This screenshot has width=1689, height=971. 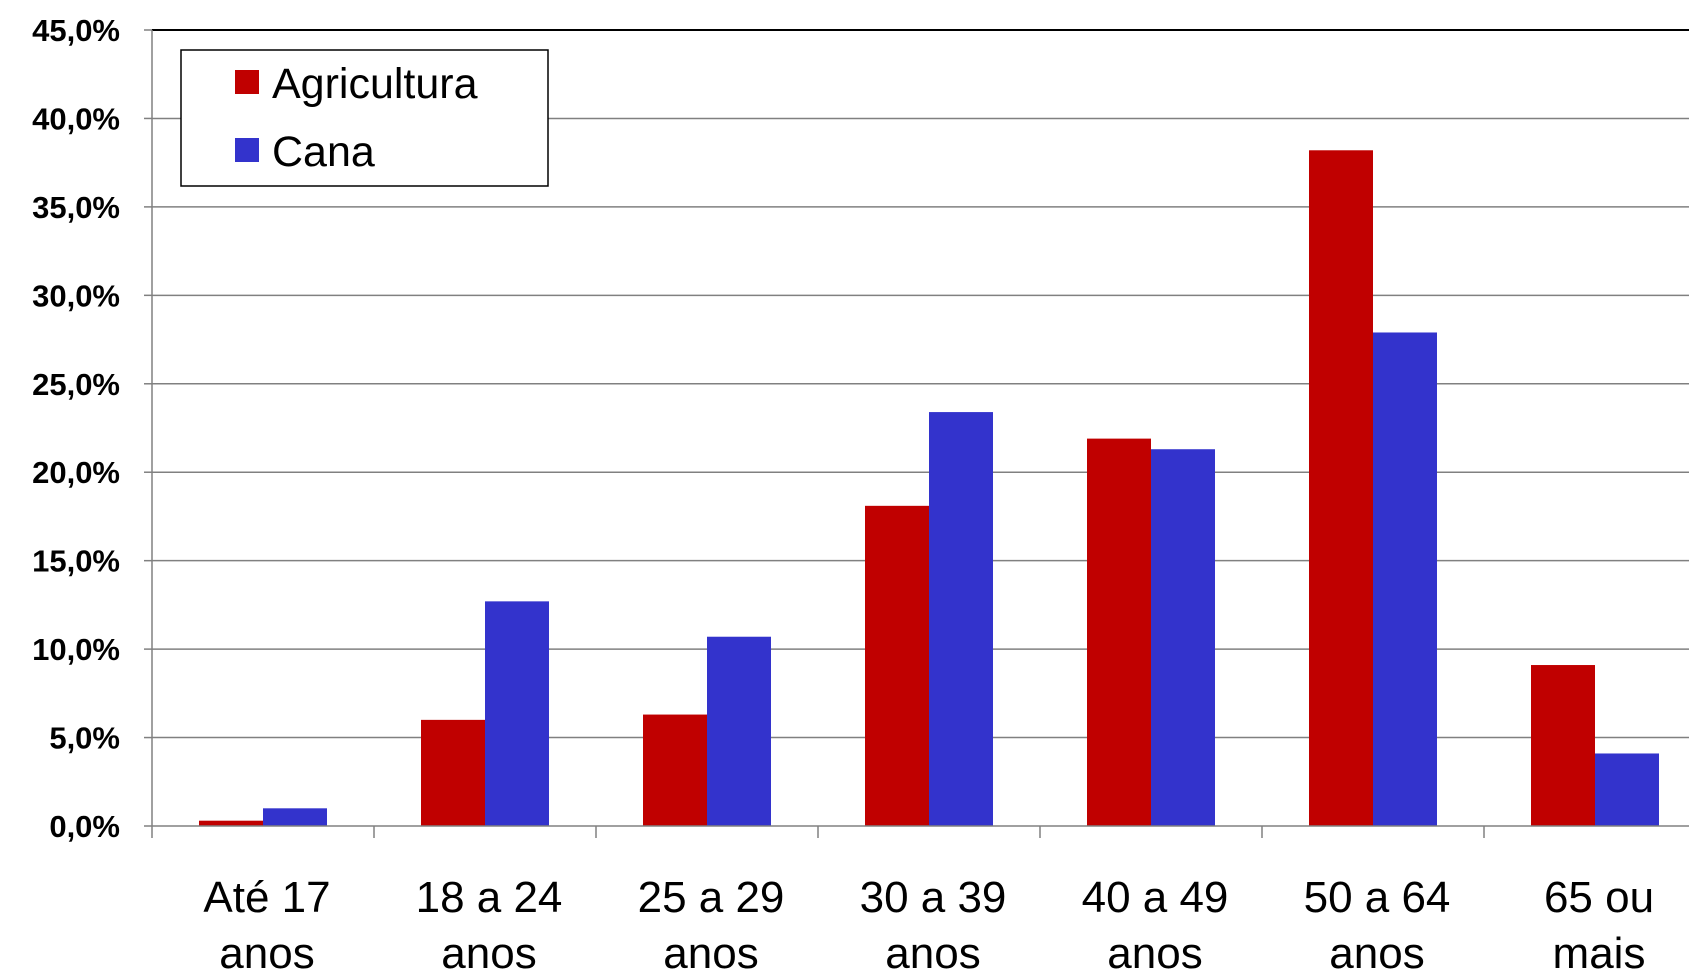 I want to click on x-tick-label: mais, so click(x=1599, y=950).